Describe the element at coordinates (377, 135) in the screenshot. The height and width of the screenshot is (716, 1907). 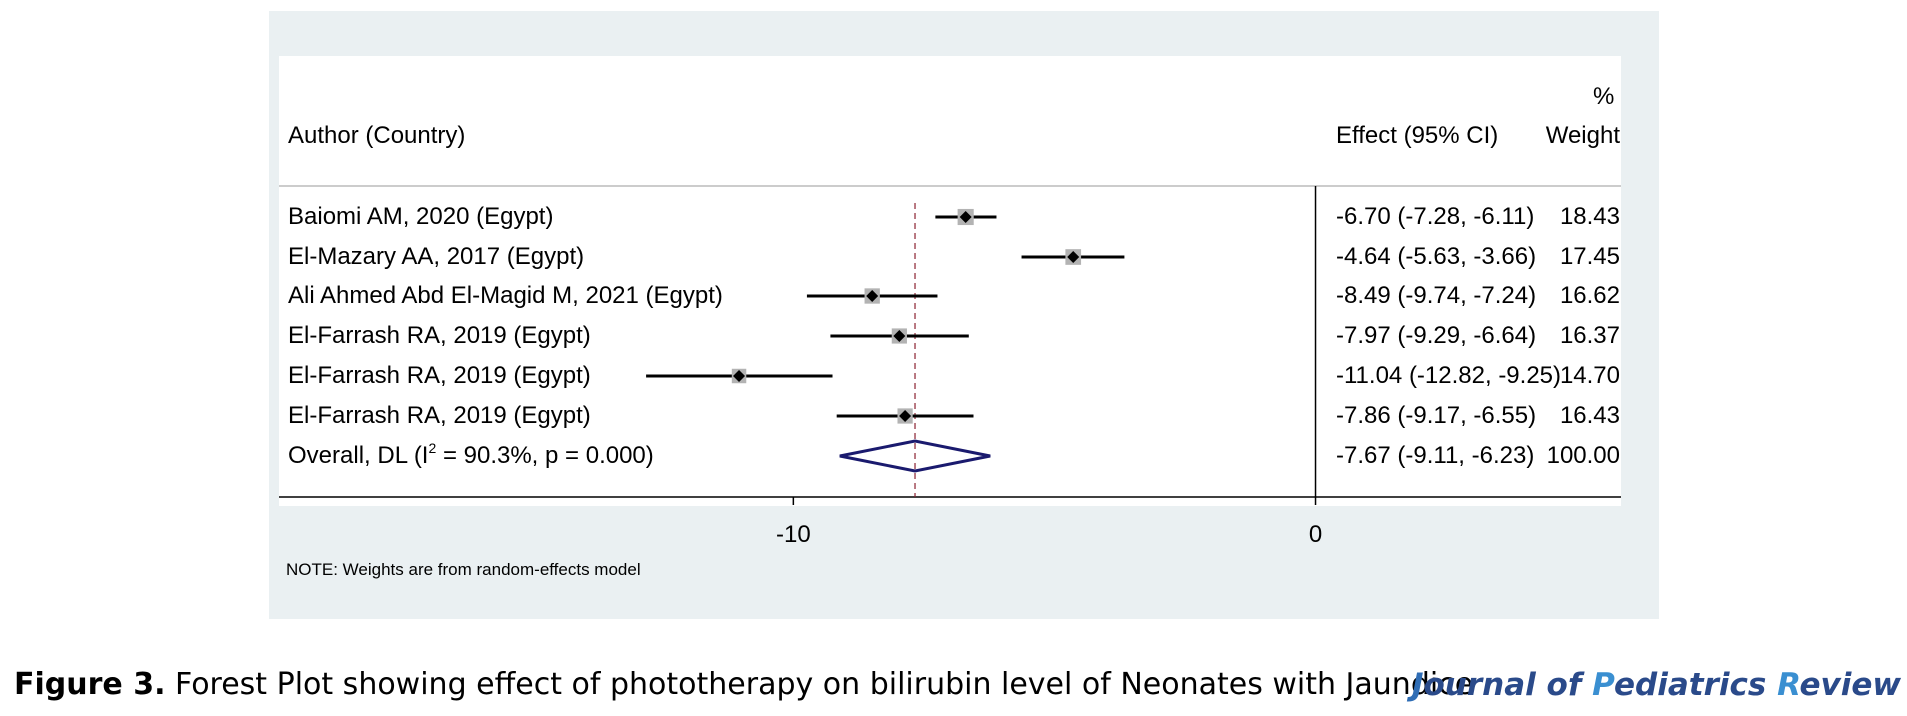
I see `study-column-header: Author (Country)` at that location.